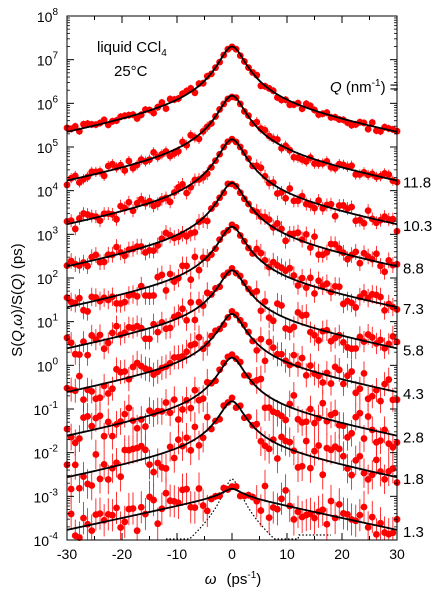  What do you see at coordinates (336, 87) in the screenshot?
I see `q-symbol: Q` at bounding box center [336, 87].